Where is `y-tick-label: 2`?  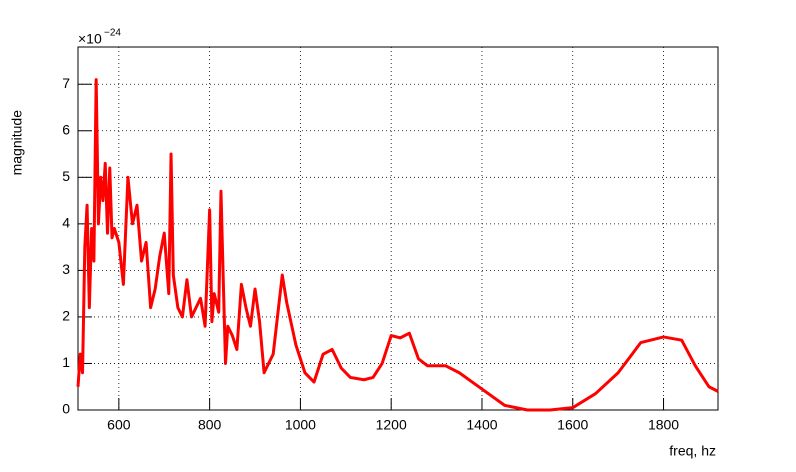 y-tick-label: 2 is located at coordinates (66, 316).